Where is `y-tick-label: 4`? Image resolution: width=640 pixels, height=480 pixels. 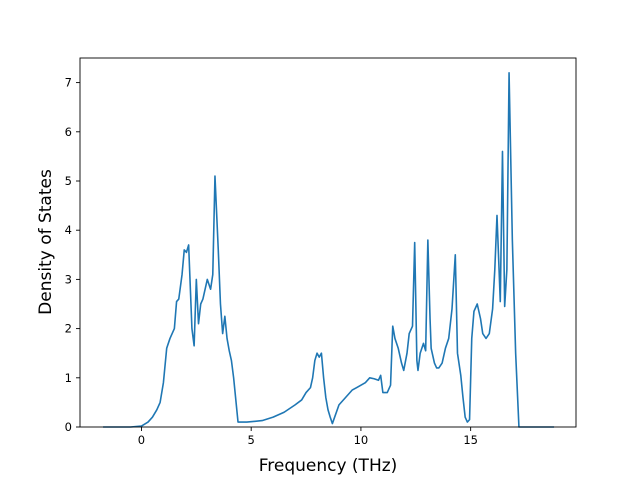
y-tick-label: 4 is located at coordinates (68, 230).